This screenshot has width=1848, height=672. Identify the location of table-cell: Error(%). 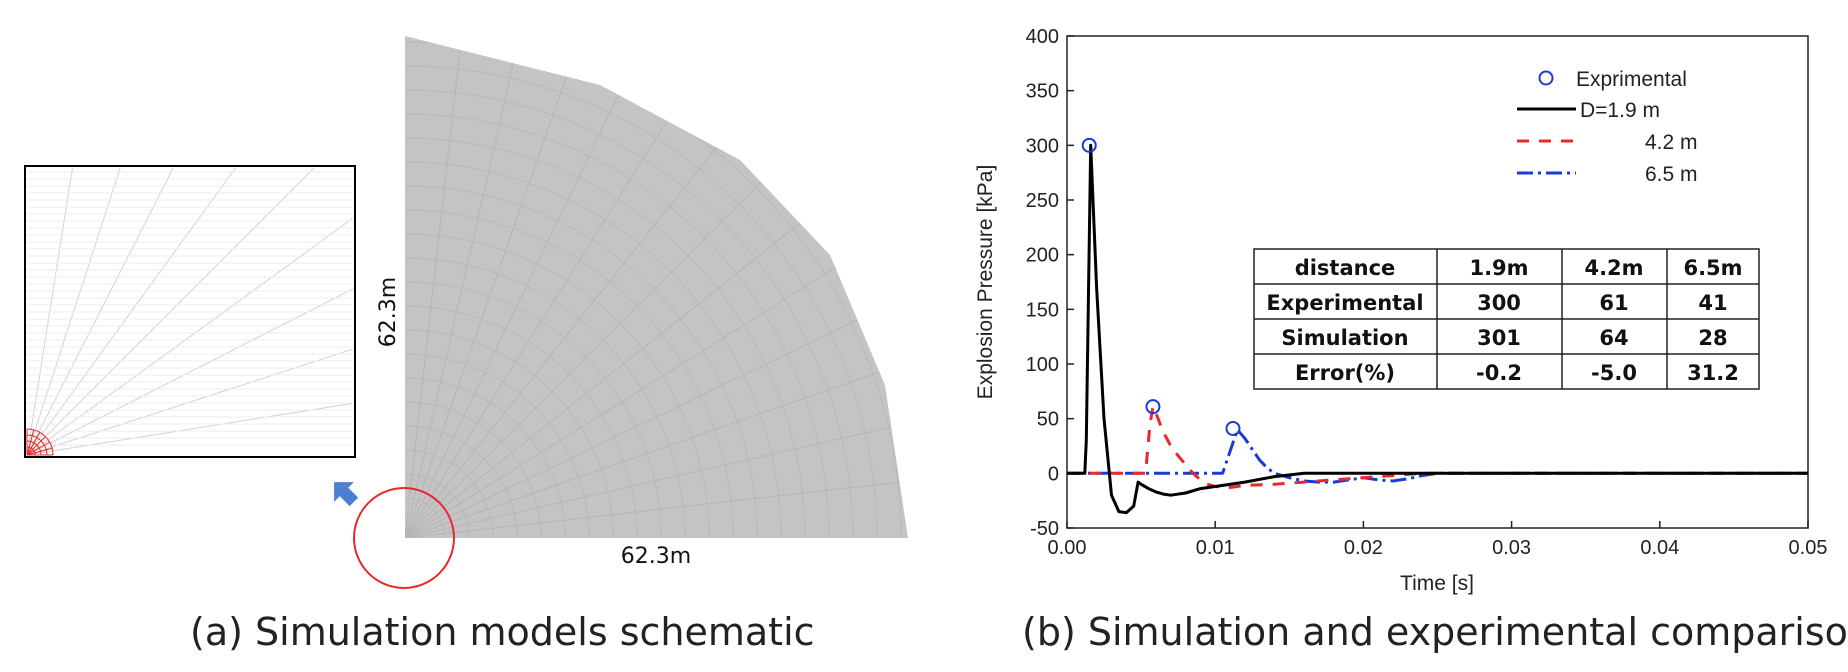
(1345, 373).